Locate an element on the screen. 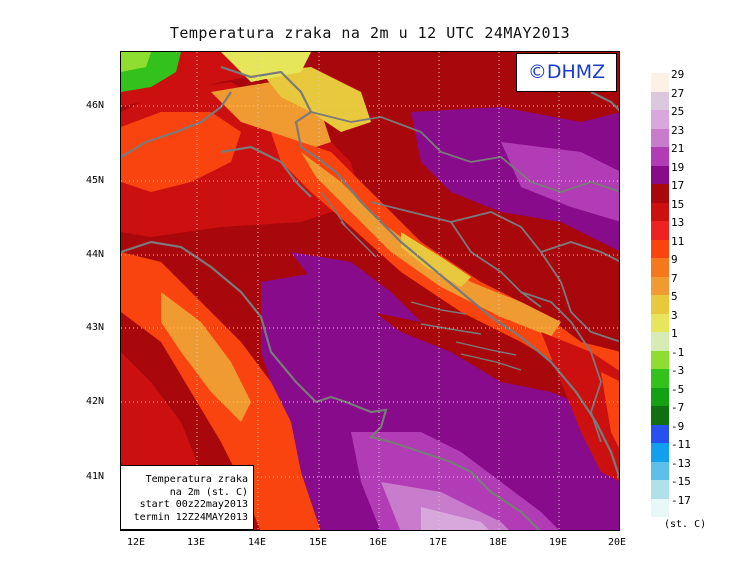  legend-label: 19 is located at coordinates (678, 167).